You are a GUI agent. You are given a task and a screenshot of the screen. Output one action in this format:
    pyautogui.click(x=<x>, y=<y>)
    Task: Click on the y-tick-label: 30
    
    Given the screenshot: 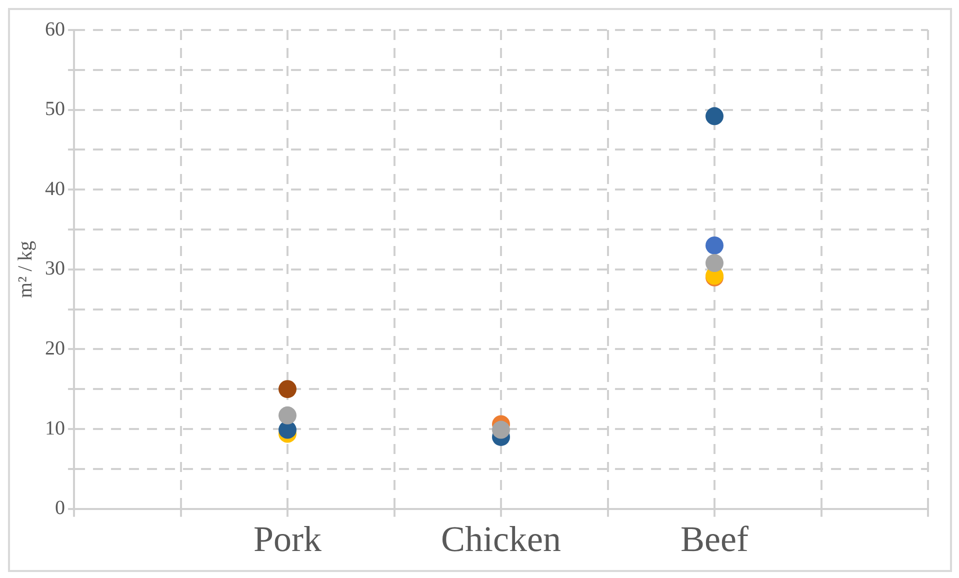 What is the action you would take?
    pyautogui.click(x=55, y=269)
    